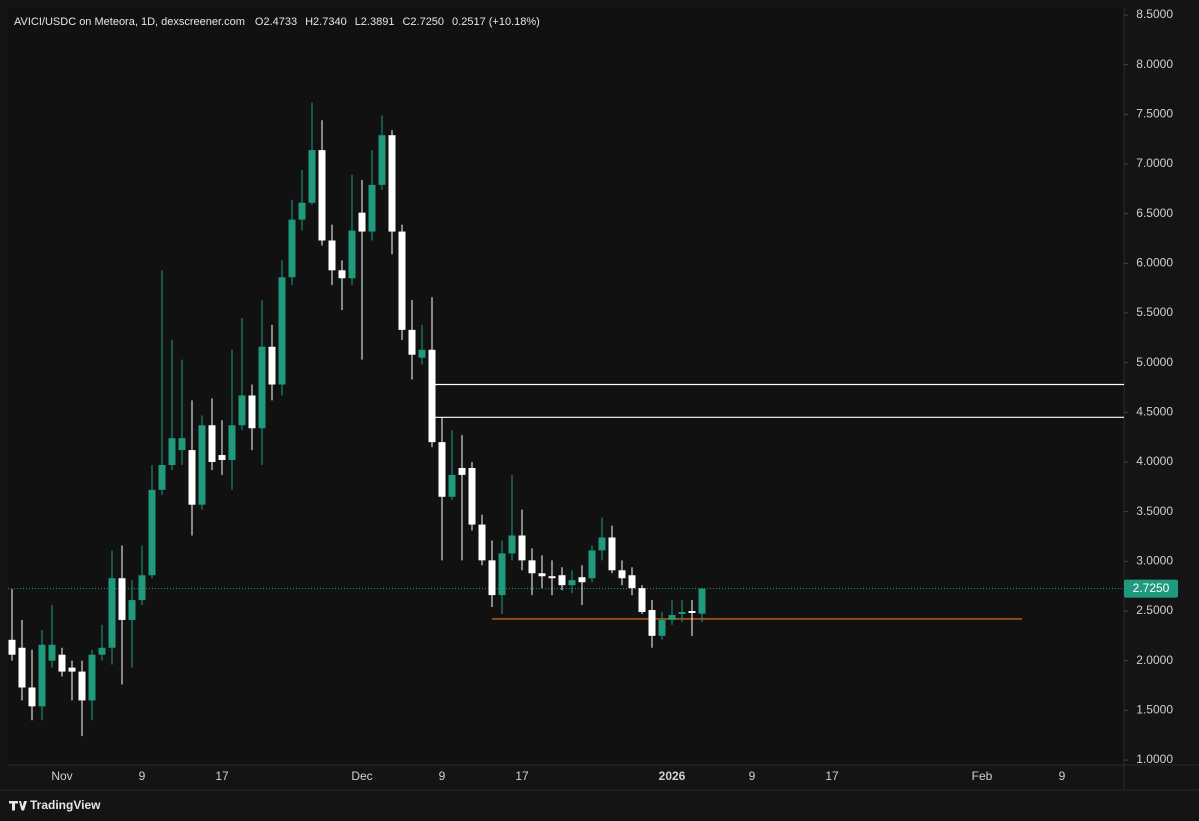 The width and height of the screenshot is (1199, 821). What do you see at coordinates (1154, 660) in the screenshot?
I see `y-tick-label: 2.0000` at bounding box center [1154, 660].